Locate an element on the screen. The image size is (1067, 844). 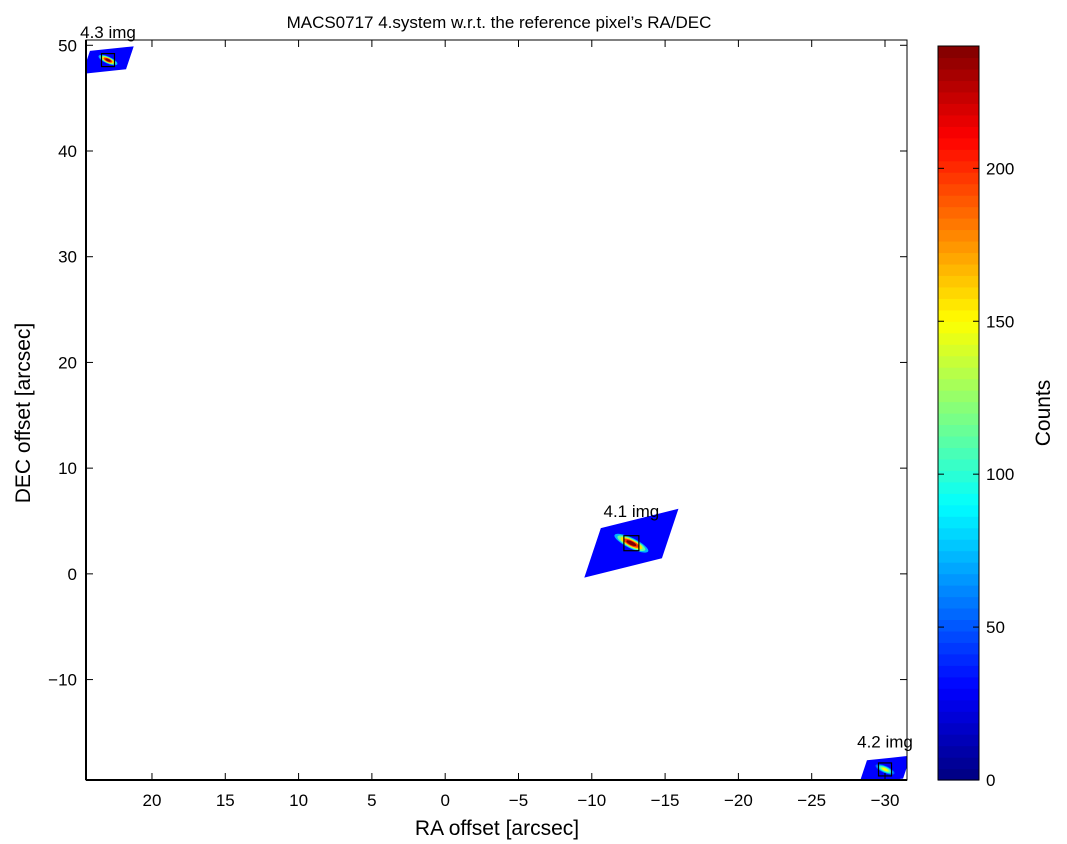
y-tick-label: 50 is located at coordinates (67, 45).